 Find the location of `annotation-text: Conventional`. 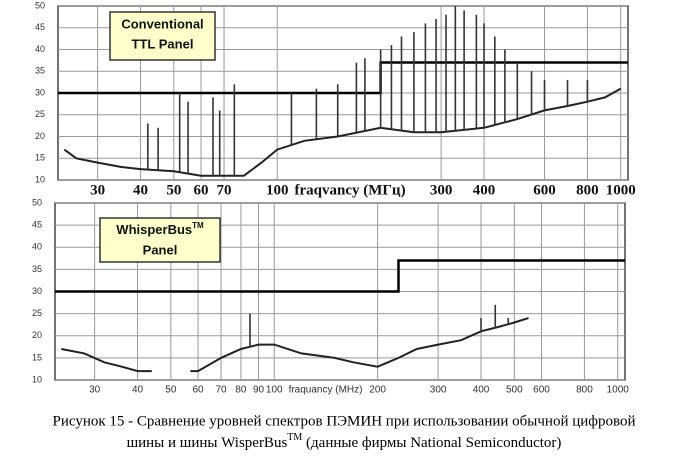

annotation-text: Conventional is located at coordinates (162, 23).